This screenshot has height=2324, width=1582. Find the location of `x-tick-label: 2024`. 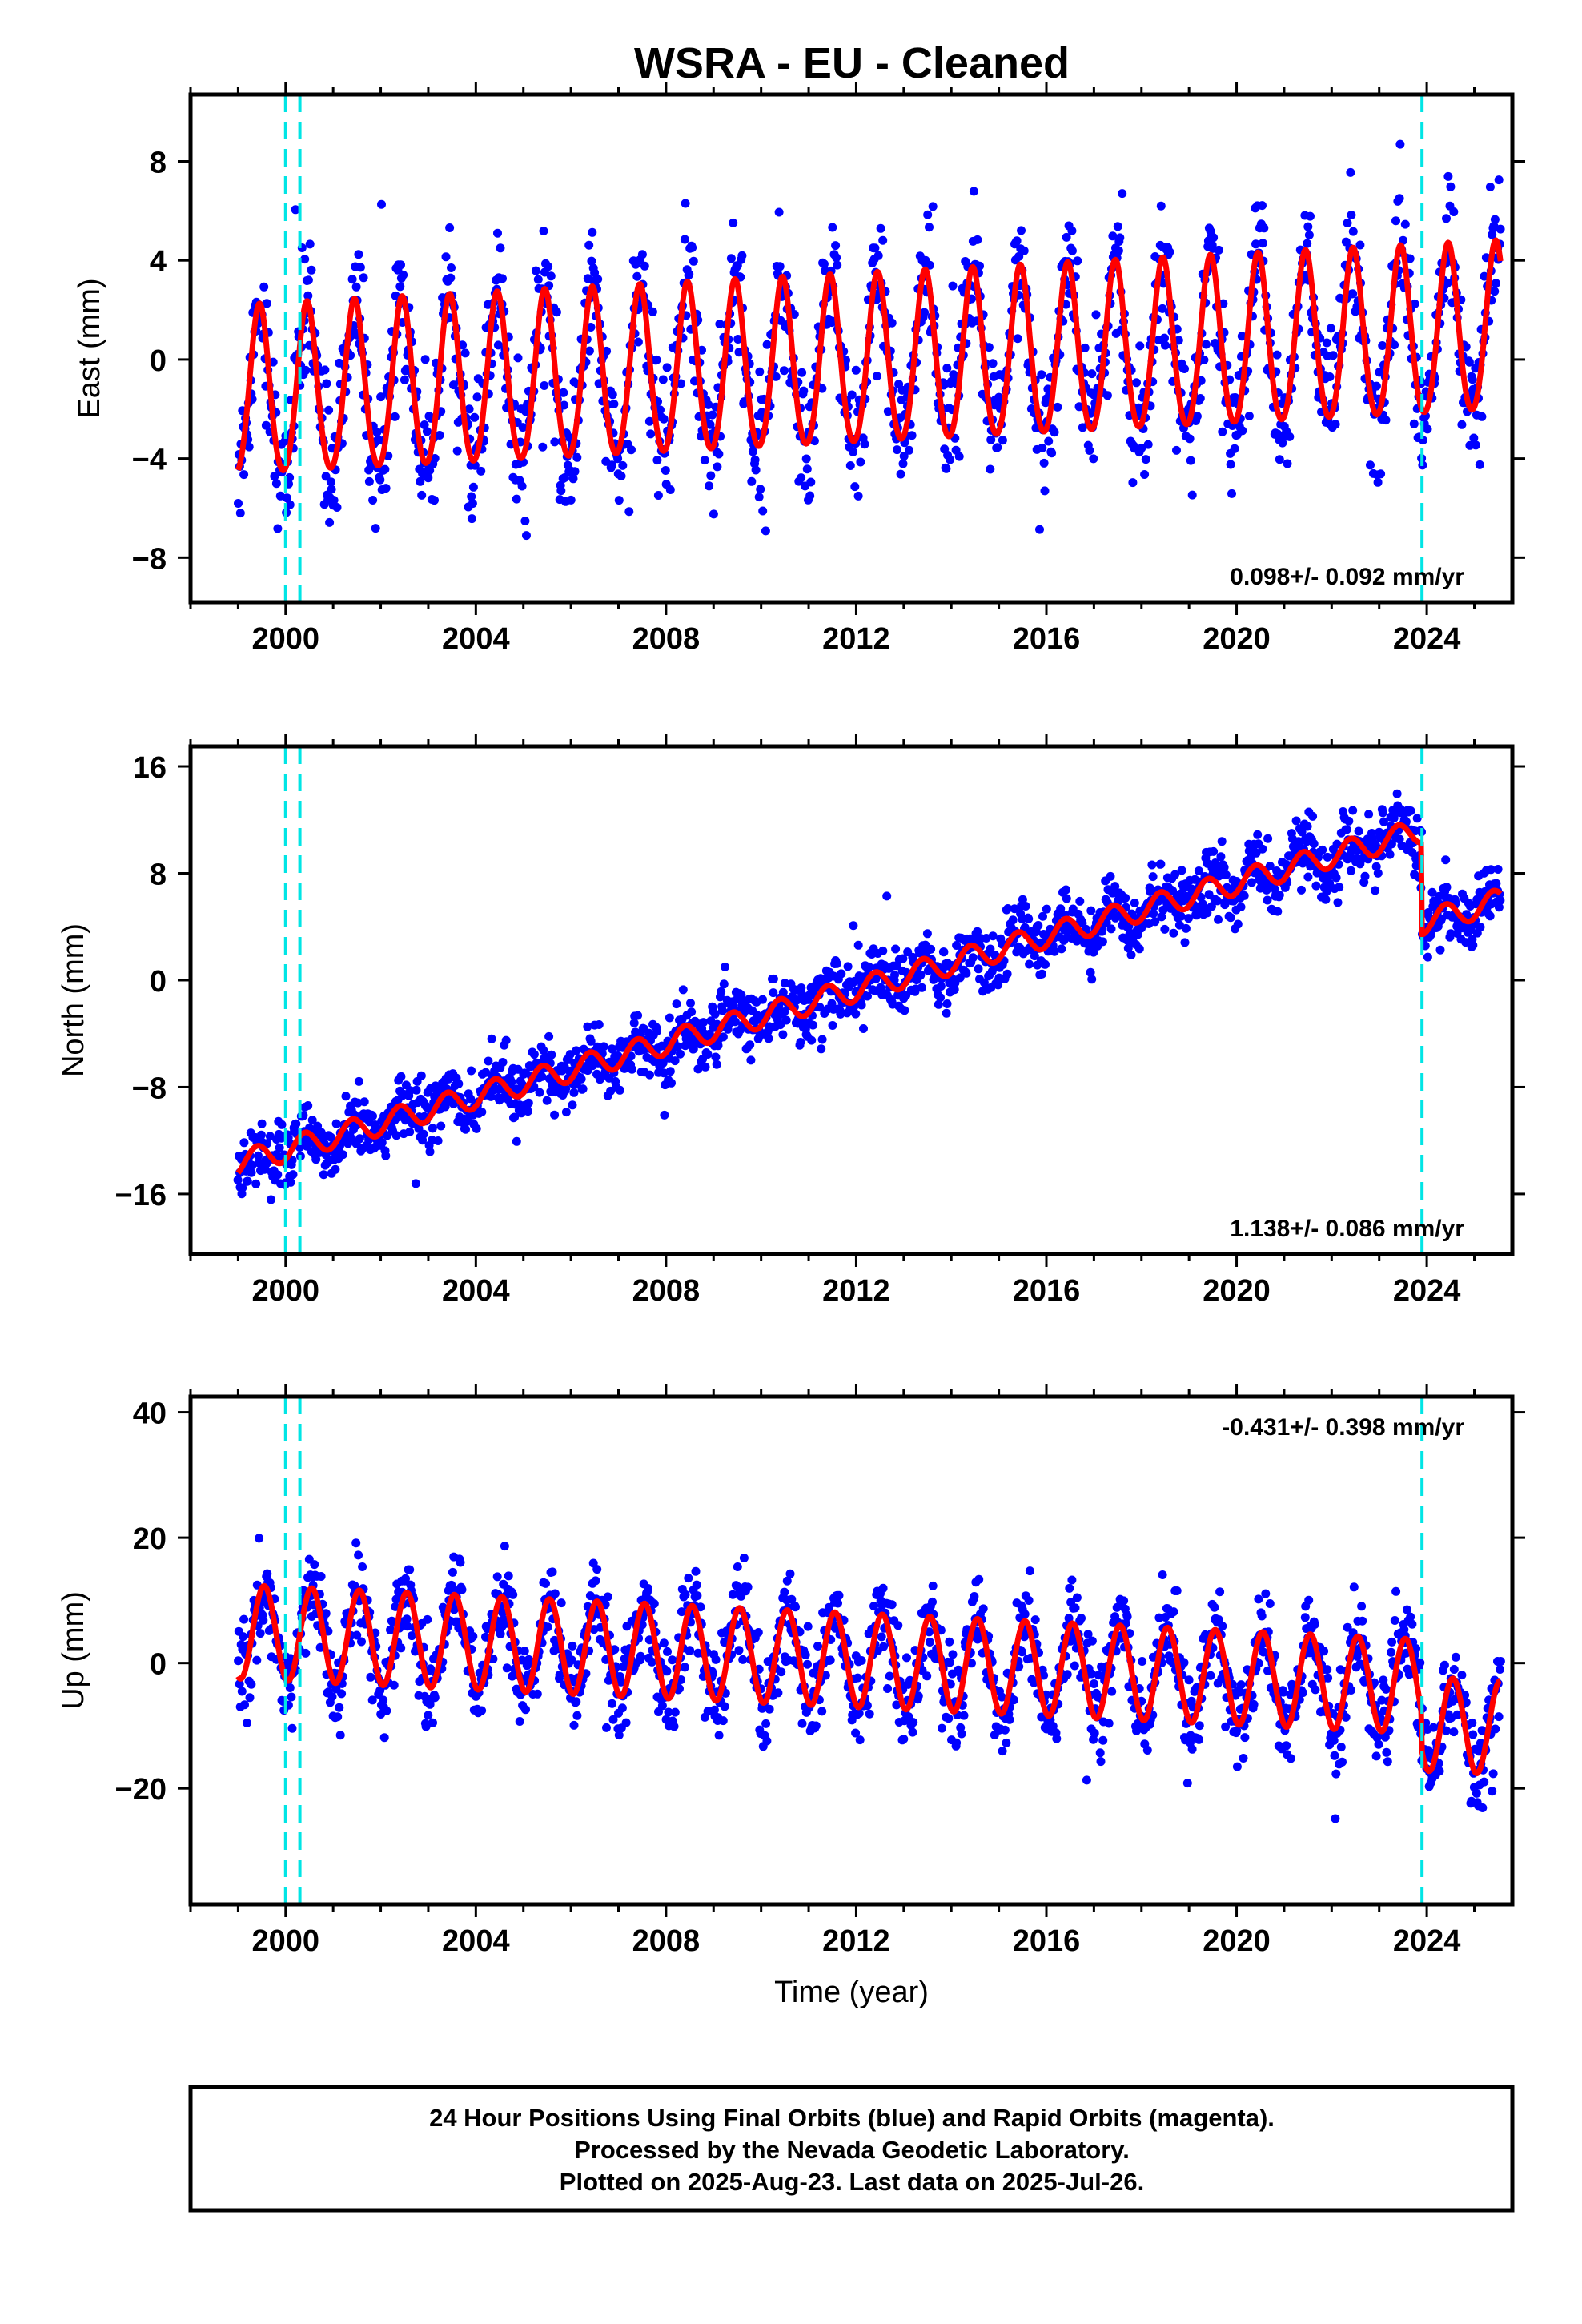

x-tick-label: 2024 is located at coordinates (1427, 639).